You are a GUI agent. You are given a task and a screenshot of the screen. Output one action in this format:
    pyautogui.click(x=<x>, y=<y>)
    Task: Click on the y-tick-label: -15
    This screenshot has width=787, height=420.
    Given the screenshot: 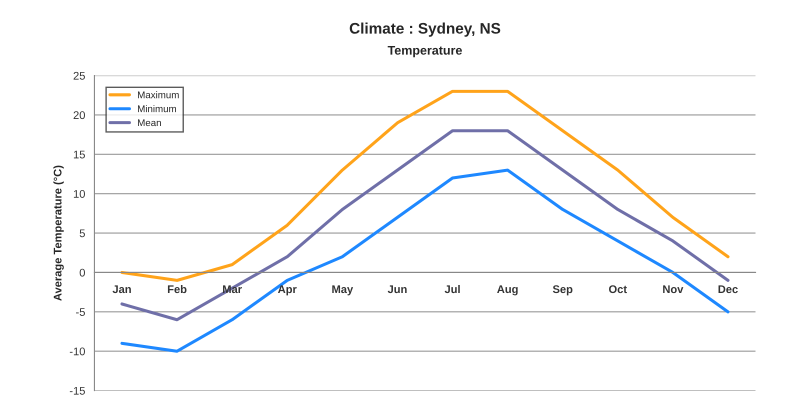 What is the action you would take?
    pyautogui.click(x=77, y=390)
    